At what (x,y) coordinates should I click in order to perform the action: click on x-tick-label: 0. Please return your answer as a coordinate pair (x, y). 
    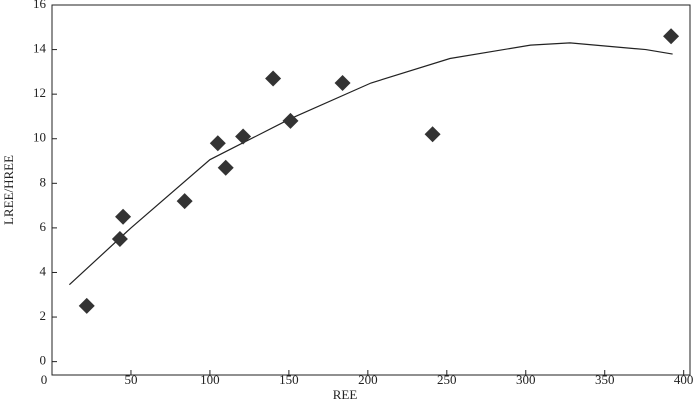
    Looking at the image, I should click on (44, 379).